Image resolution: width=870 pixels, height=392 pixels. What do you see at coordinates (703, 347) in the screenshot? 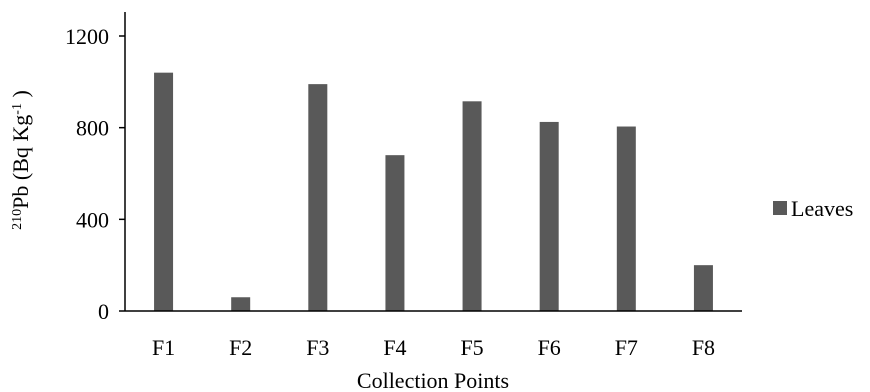
I see `x-tick-label-f8: F8` at bounding box center [703, 347].